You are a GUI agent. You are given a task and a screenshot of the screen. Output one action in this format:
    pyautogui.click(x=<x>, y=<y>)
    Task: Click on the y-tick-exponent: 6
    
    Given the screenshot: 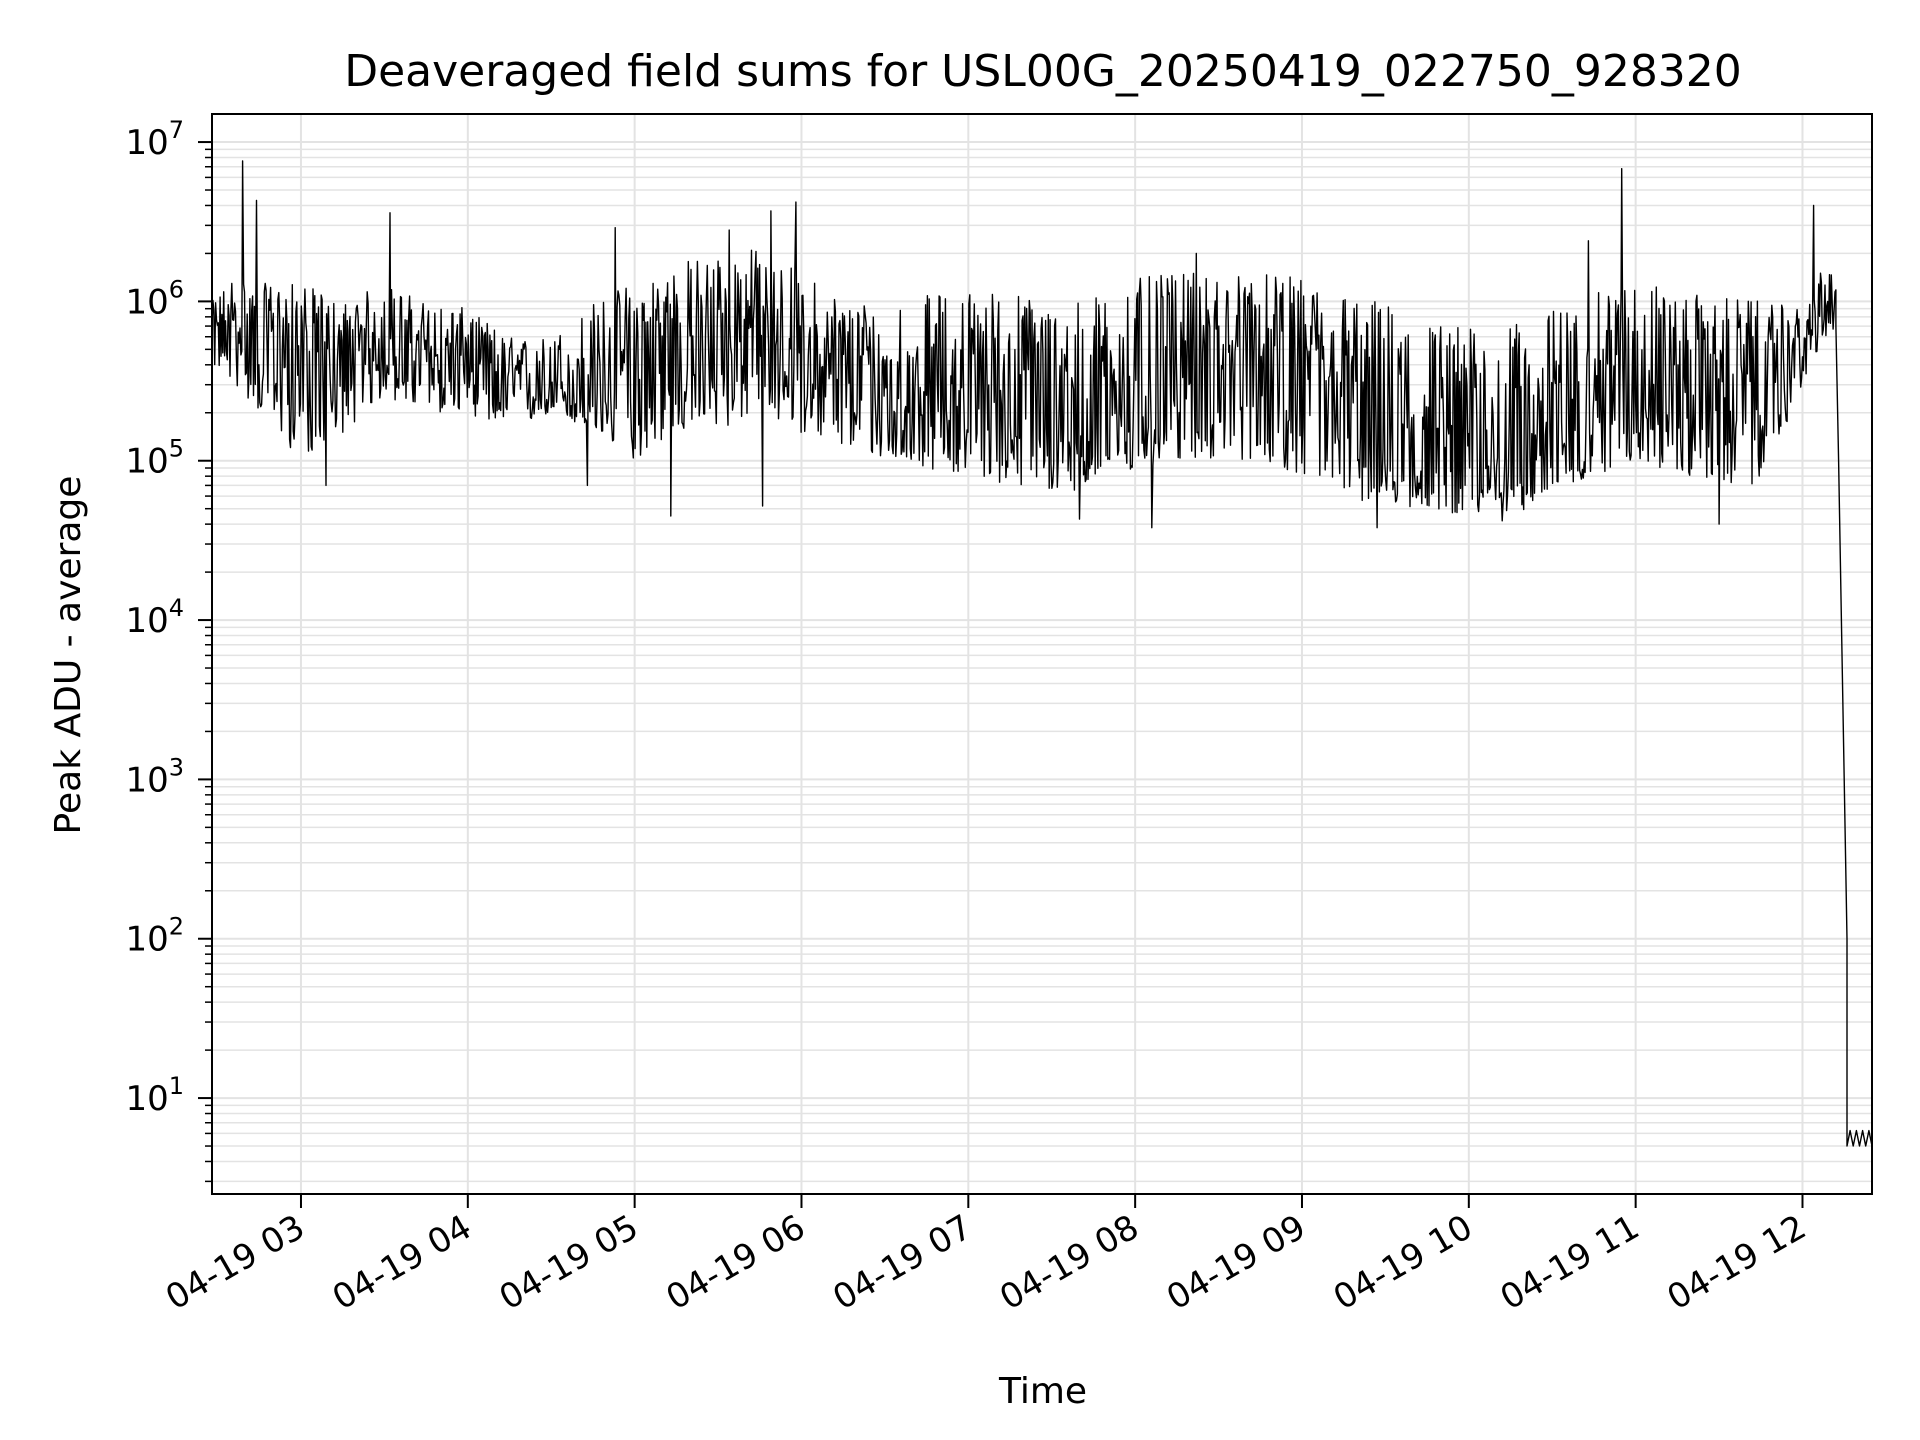 What is the action you would take?
    pyautogui.click(x=176, y=289)
    